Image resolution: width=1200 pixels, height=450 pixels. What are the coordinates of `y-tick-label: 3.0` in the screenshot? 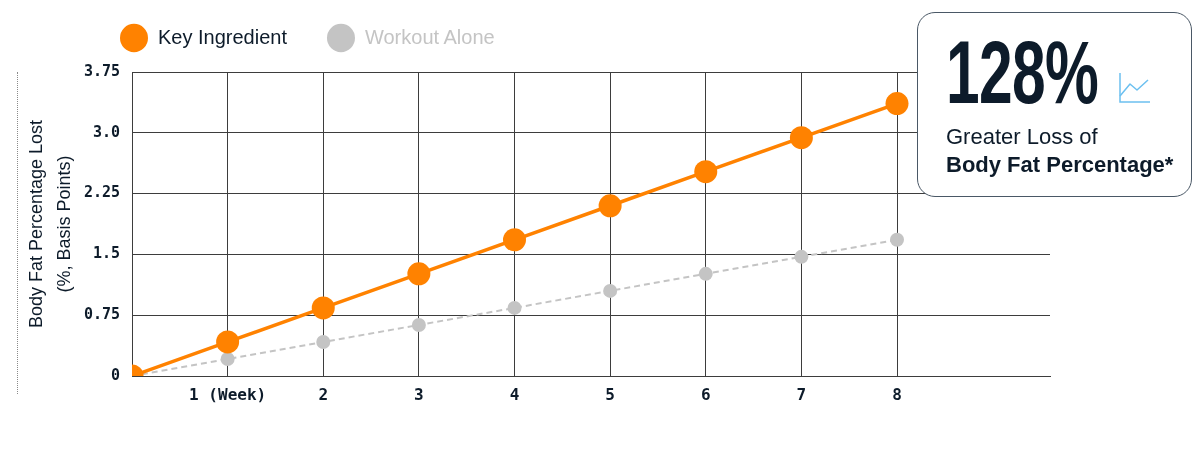 It's located at (106, 131).